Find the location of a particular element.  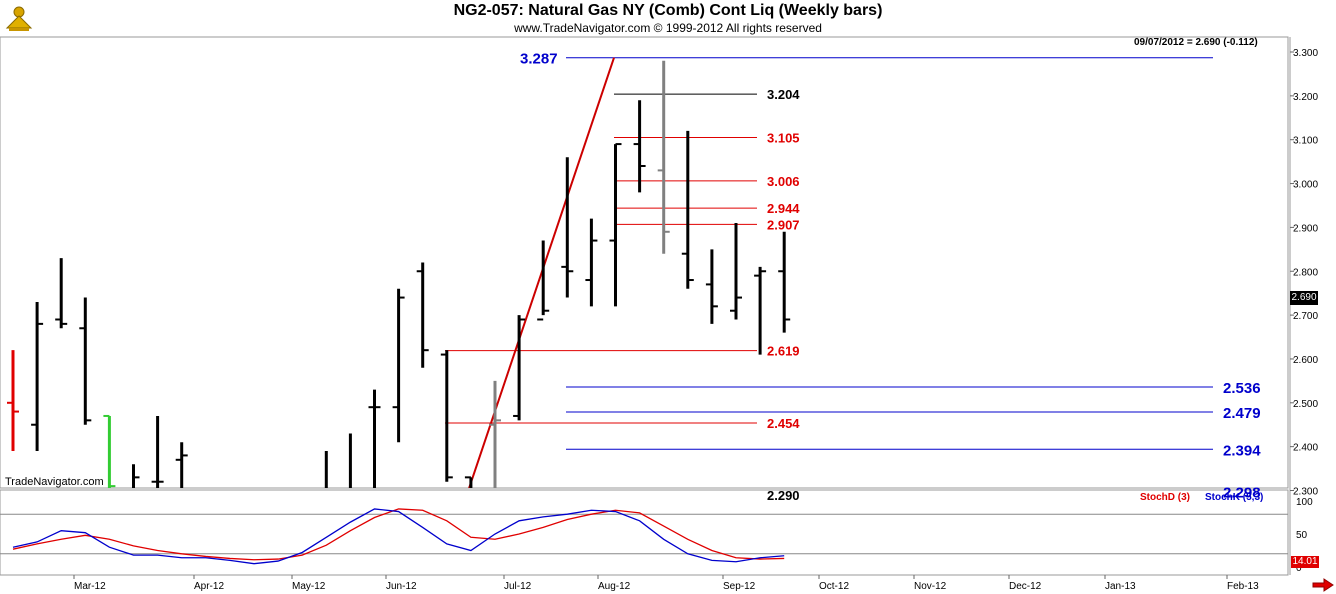

y-axis-tick-label: 3.000 is located at coordinates (1305, 185).